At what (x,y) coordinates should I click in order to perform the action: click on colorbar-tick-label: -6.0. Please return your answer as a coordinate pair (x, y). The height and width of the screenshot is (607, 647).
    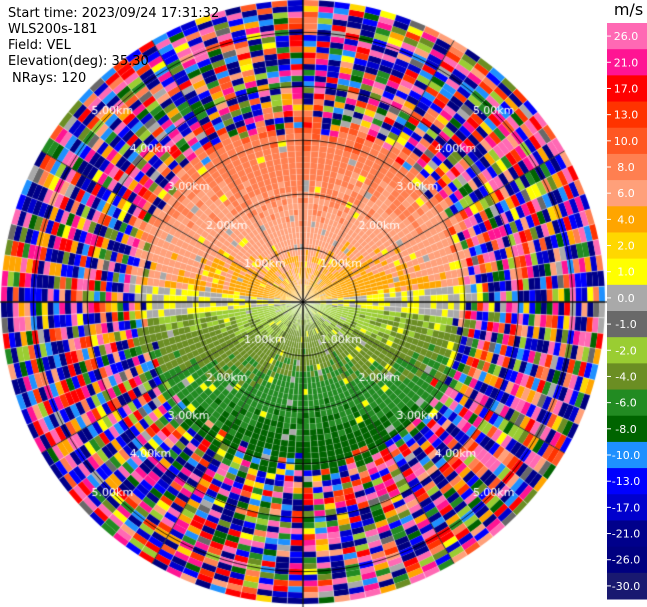
    Looking at the image, I should click on (625, 403).